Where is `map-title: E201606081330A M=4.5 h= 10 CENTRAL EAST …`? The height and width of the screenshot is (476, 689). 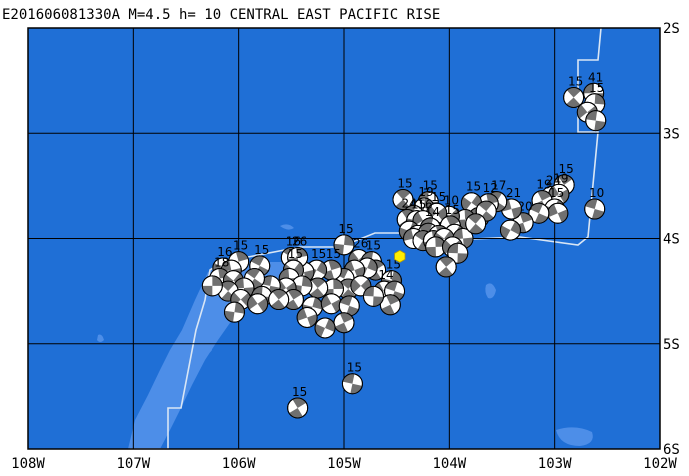
map-title: E201606081330A M=4.5 h= 10 CENTRAL EAST … is located at coordinates (221, 15).